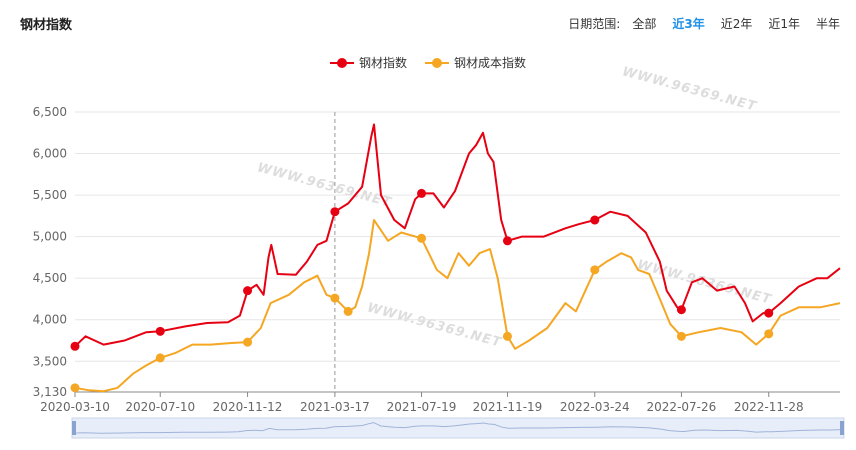  Describe the element at coordinates (50, 361) in the screenshot. I see `y-tick-label: 3,500` at that location.